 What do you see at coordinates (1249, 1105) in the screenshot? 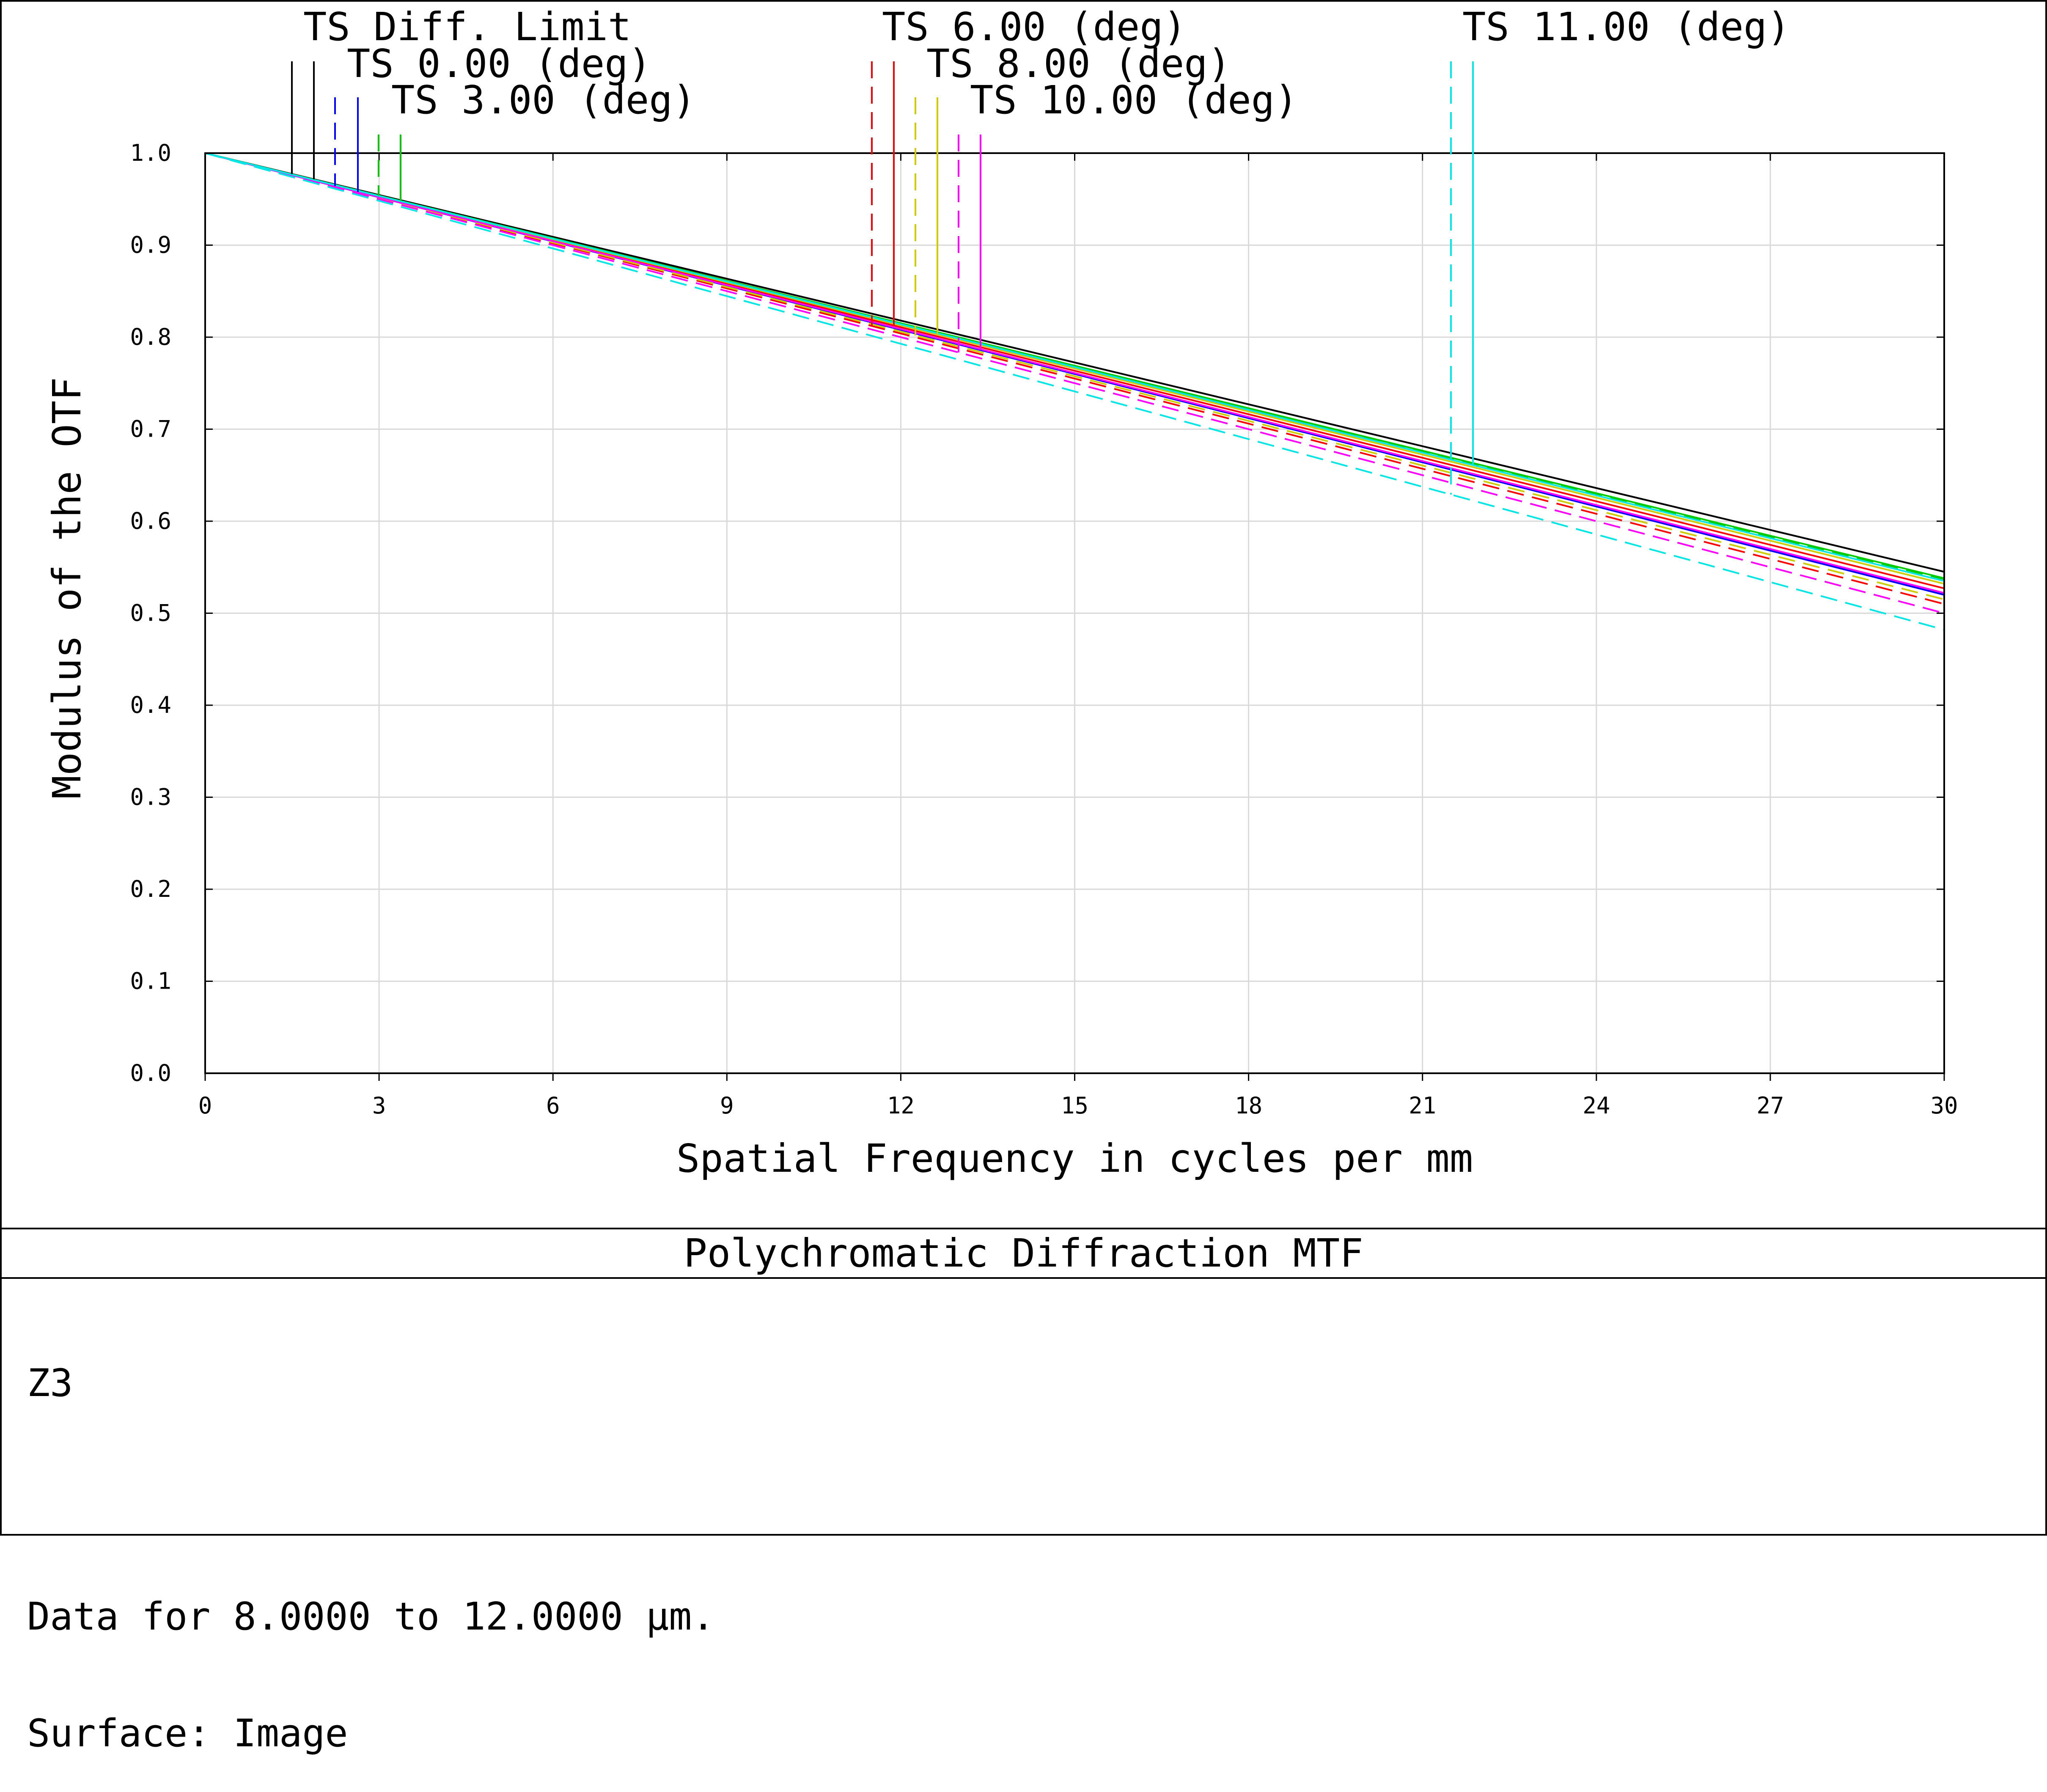
I see `x-tick-label: 18` at bounding box center [1249, 1105].